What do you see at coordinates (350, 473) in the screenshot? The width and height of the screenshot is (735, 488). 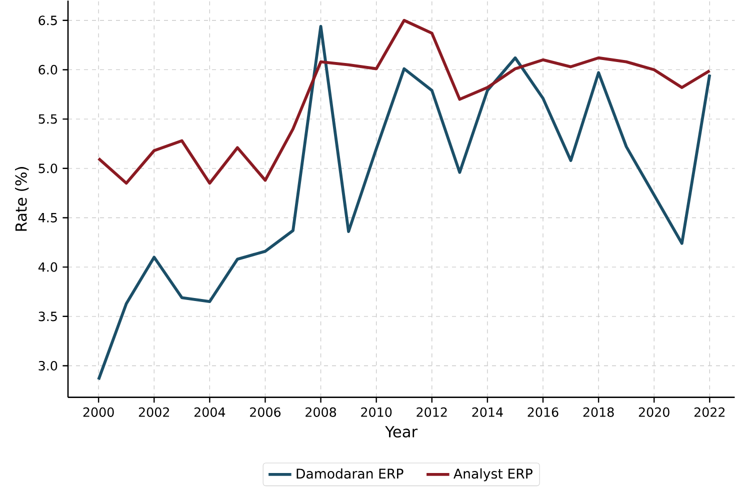 I see `legend-label: Damodaran ERP` at bounding box center [350, 473].